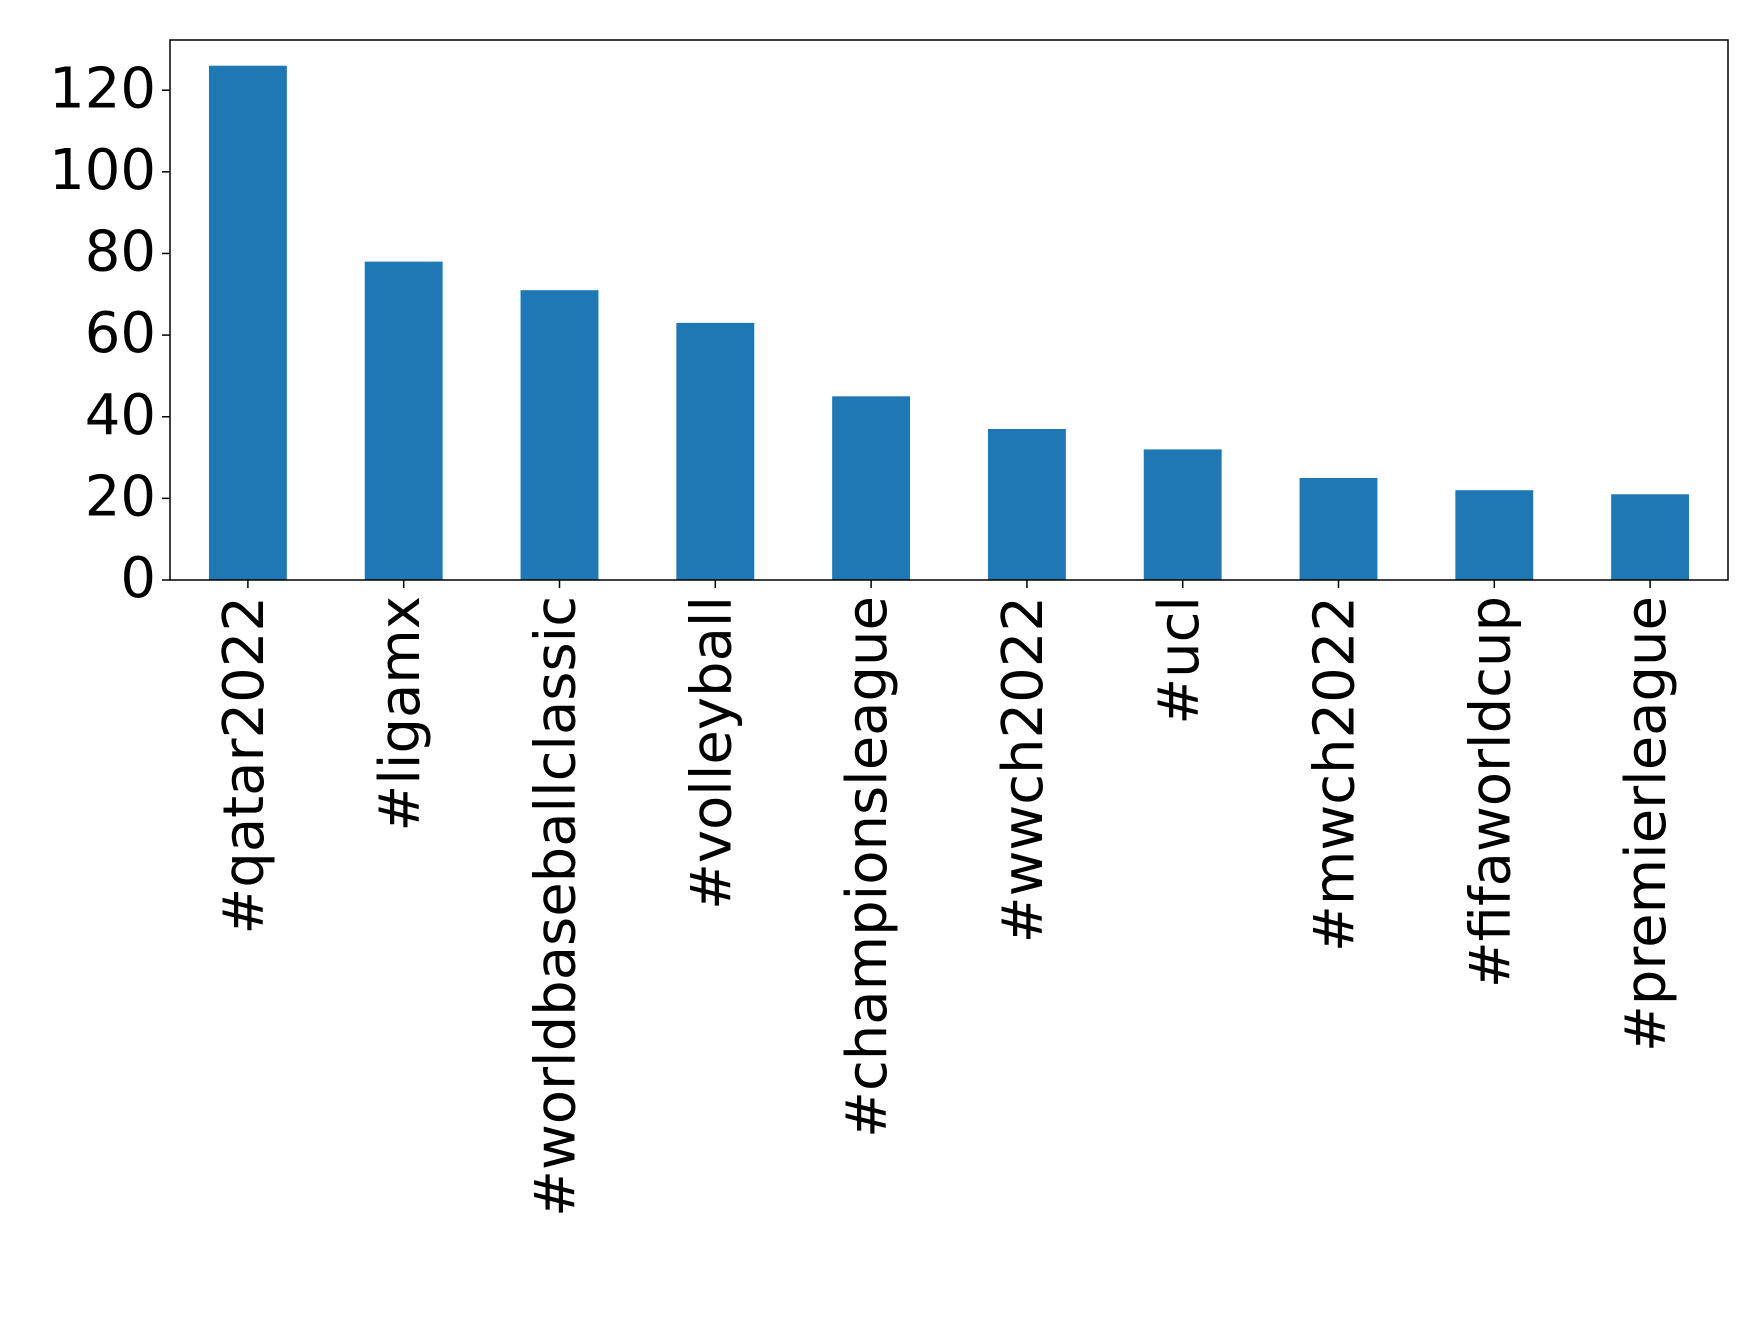 This screenshot has width=1758, height=1321. Describe the element at coordinates (1335, 774) in the screenshot. I see `x-tick-label: #mwch2022` at that location.